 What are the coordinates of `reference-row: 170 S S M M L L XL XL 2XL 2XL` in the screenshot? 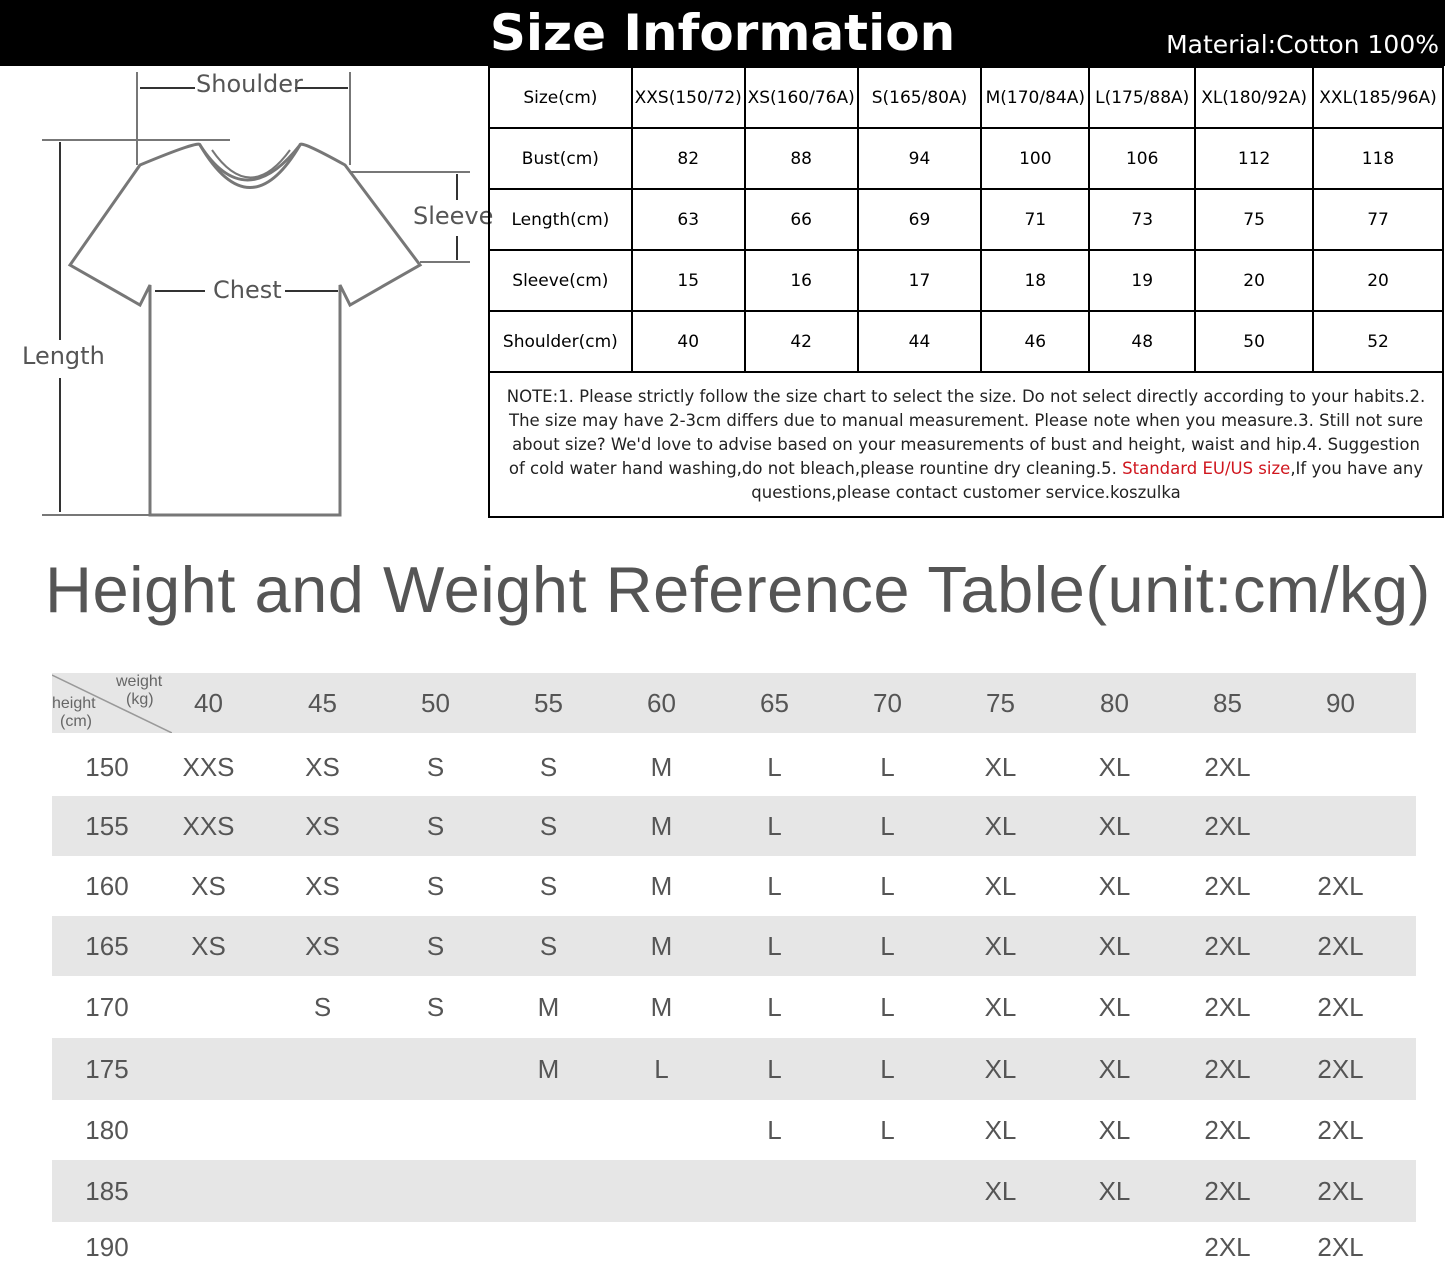 It's located at (734, 1007).